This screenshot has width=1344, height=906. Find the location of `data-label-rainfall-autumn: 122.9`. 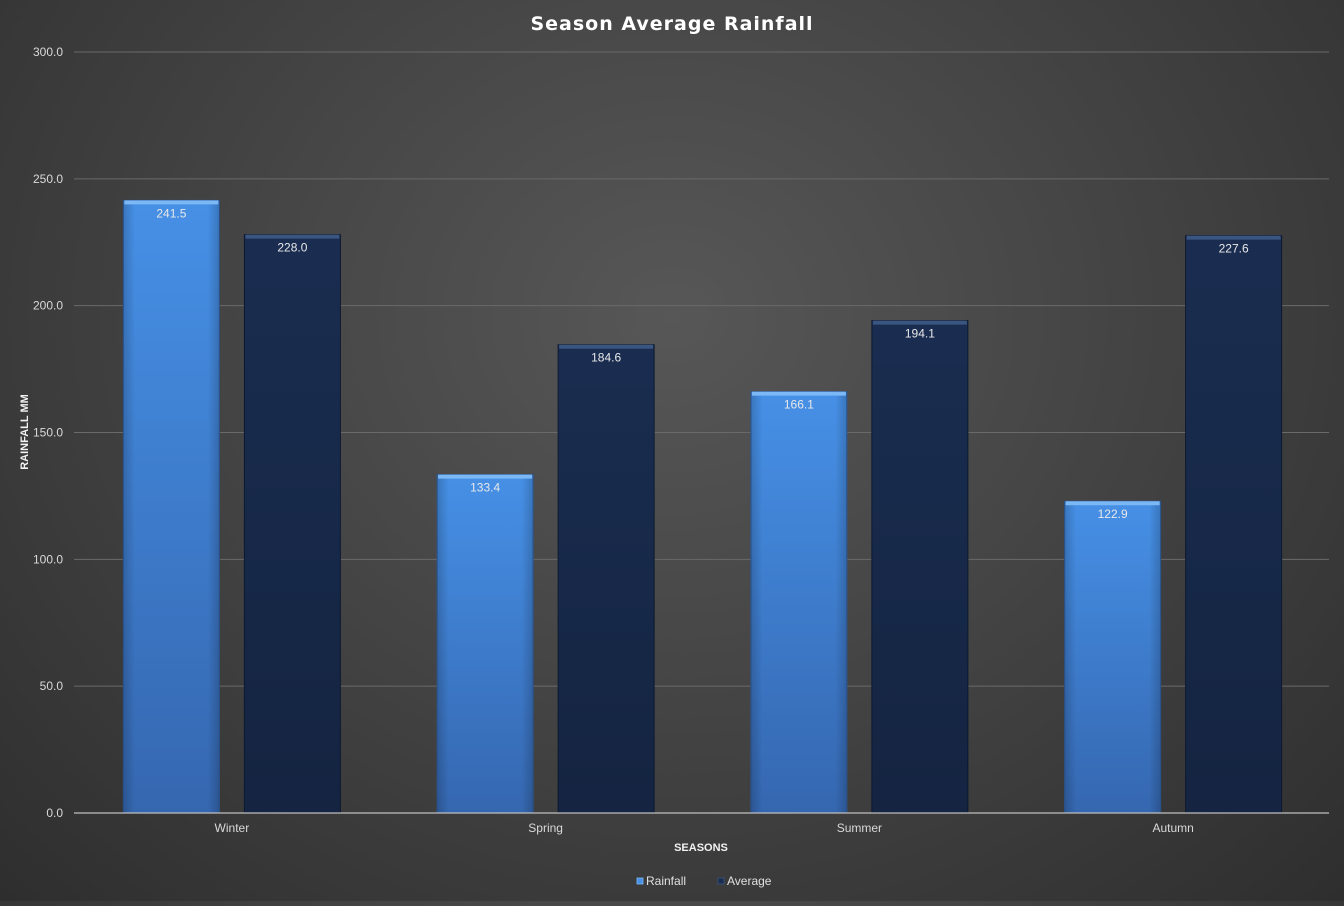

data-label-rainfall-autumn: 122.9 is located at coordinates (1113, 514).